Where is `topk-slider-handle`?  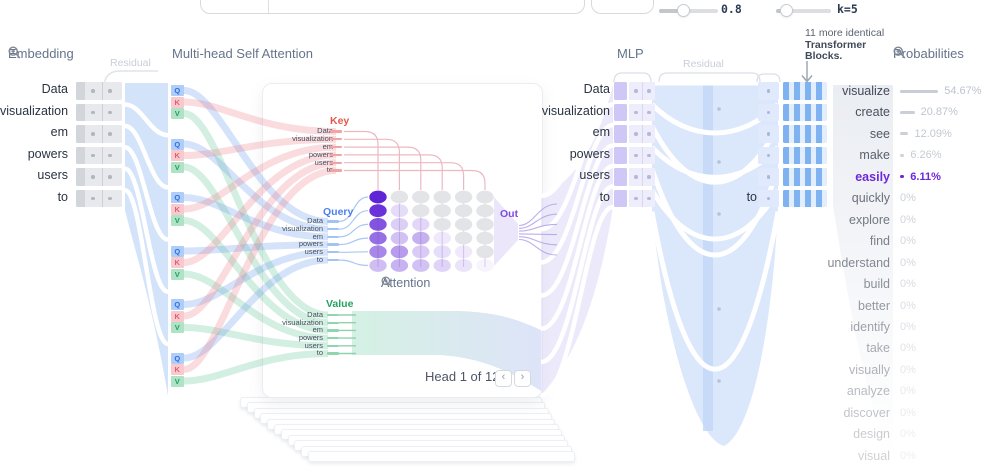
topk-slider-handle is located at coordinates (786, 10).